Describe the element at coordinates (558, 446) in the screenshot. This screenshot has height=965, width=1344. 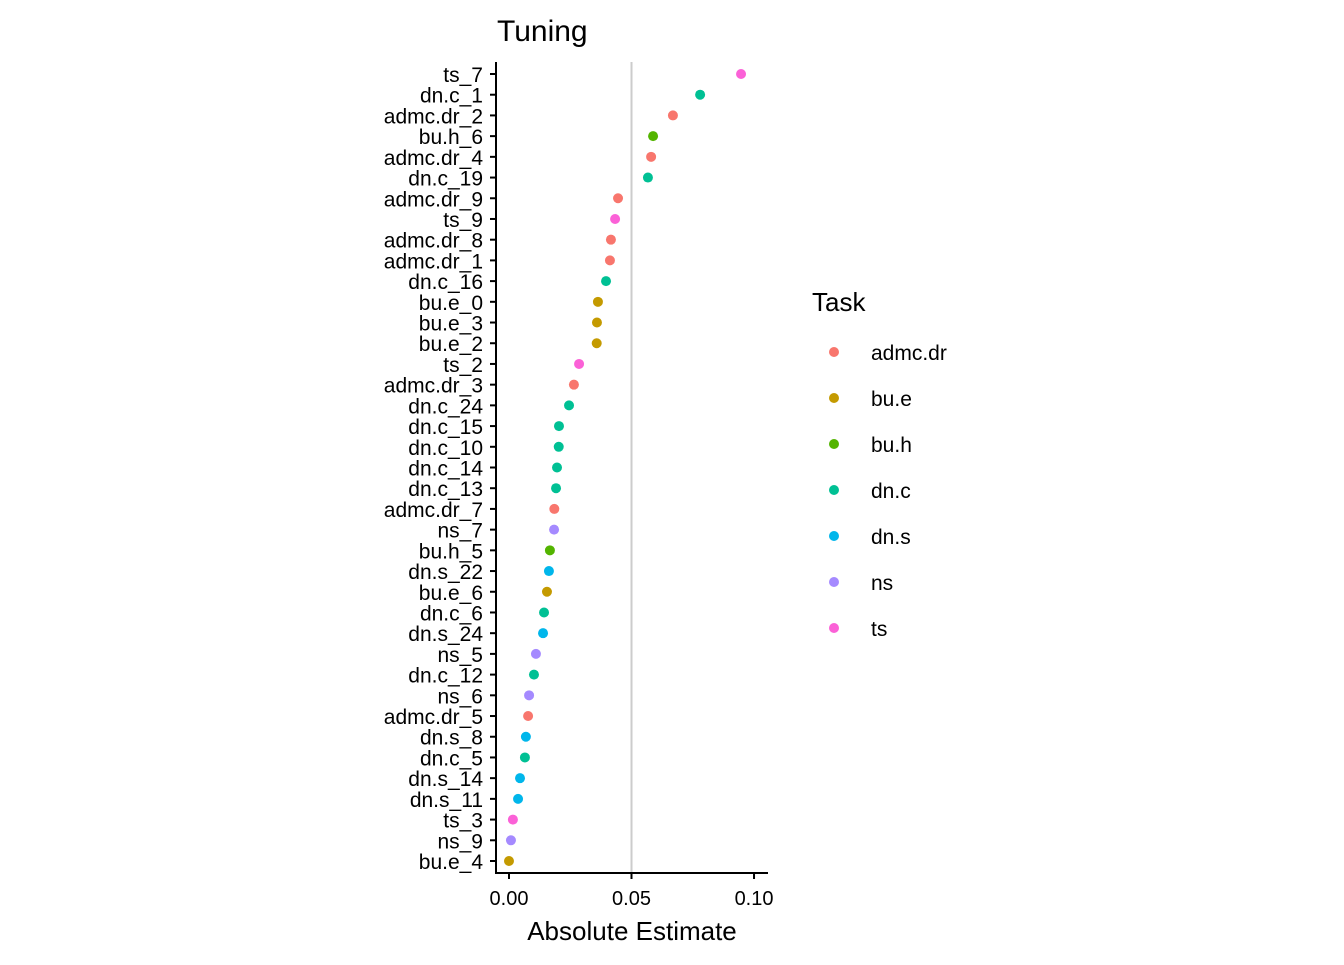
I see `data-point-dn.c_10` at that location.